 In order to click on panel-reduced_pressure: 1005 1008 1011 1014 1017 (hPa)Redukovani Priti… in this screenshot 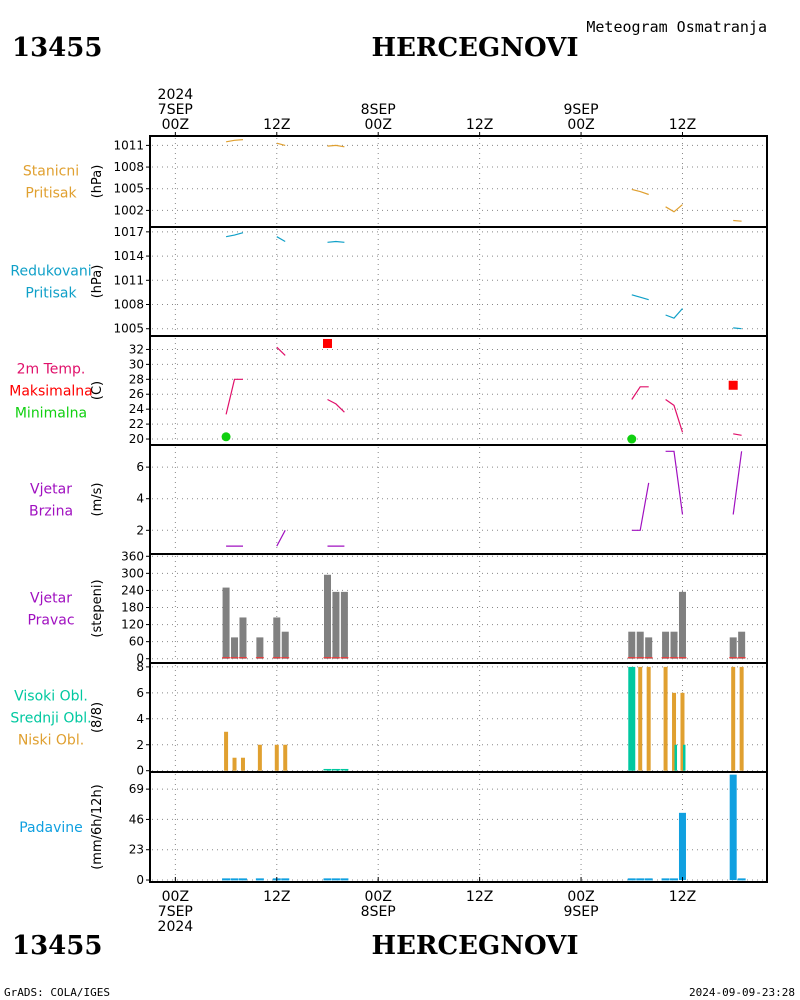, I will do `click(389, 281)`.